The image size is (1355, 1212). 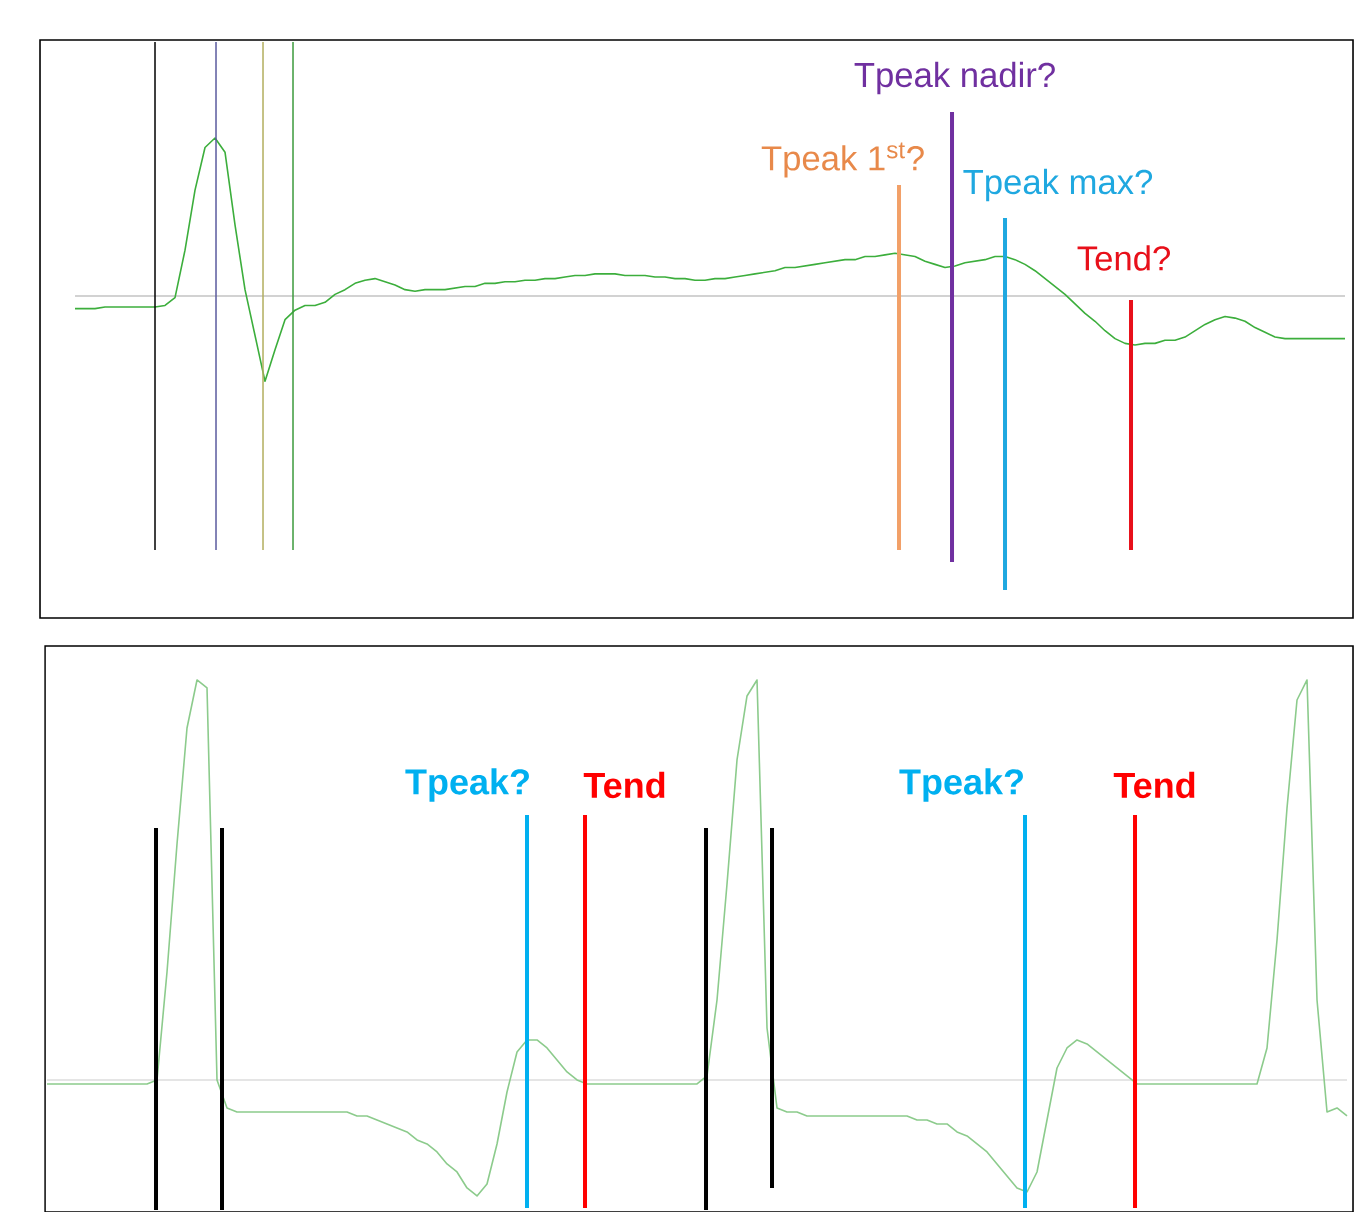 I want to click on annotation: Tpeak 1$^{st}$?, so click(x=842, y=160).